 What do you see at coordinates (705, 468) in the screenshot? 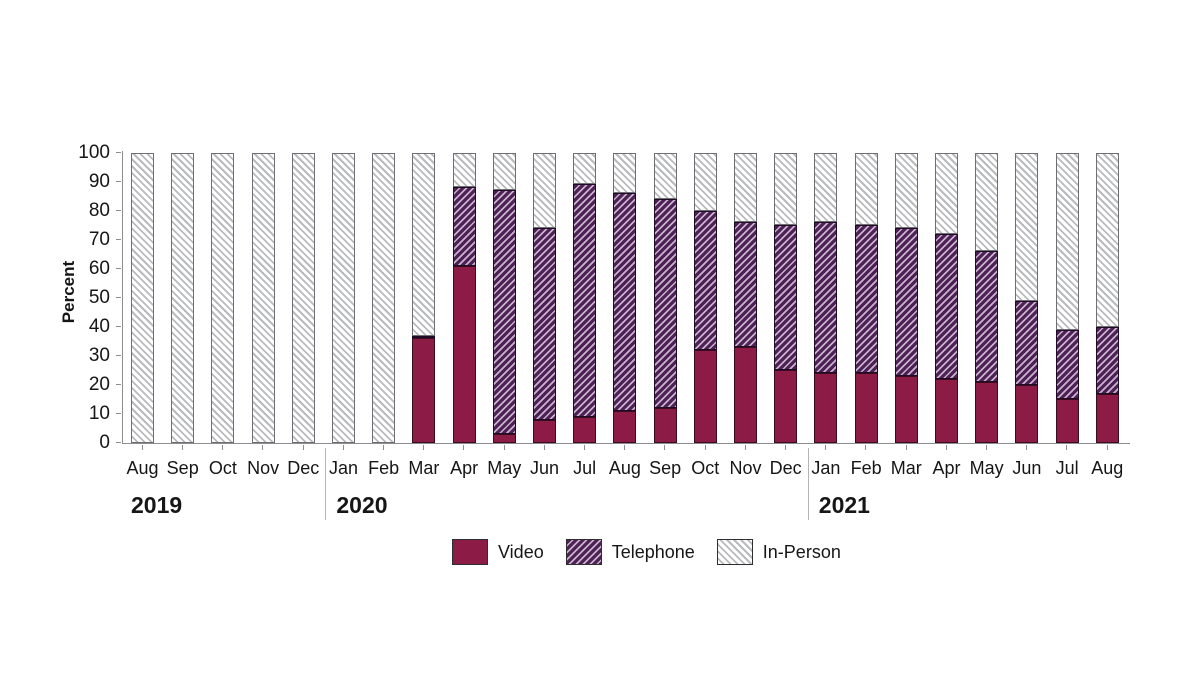
I see `x-axis-month-label: Oct` at bounding box center [705, 468].